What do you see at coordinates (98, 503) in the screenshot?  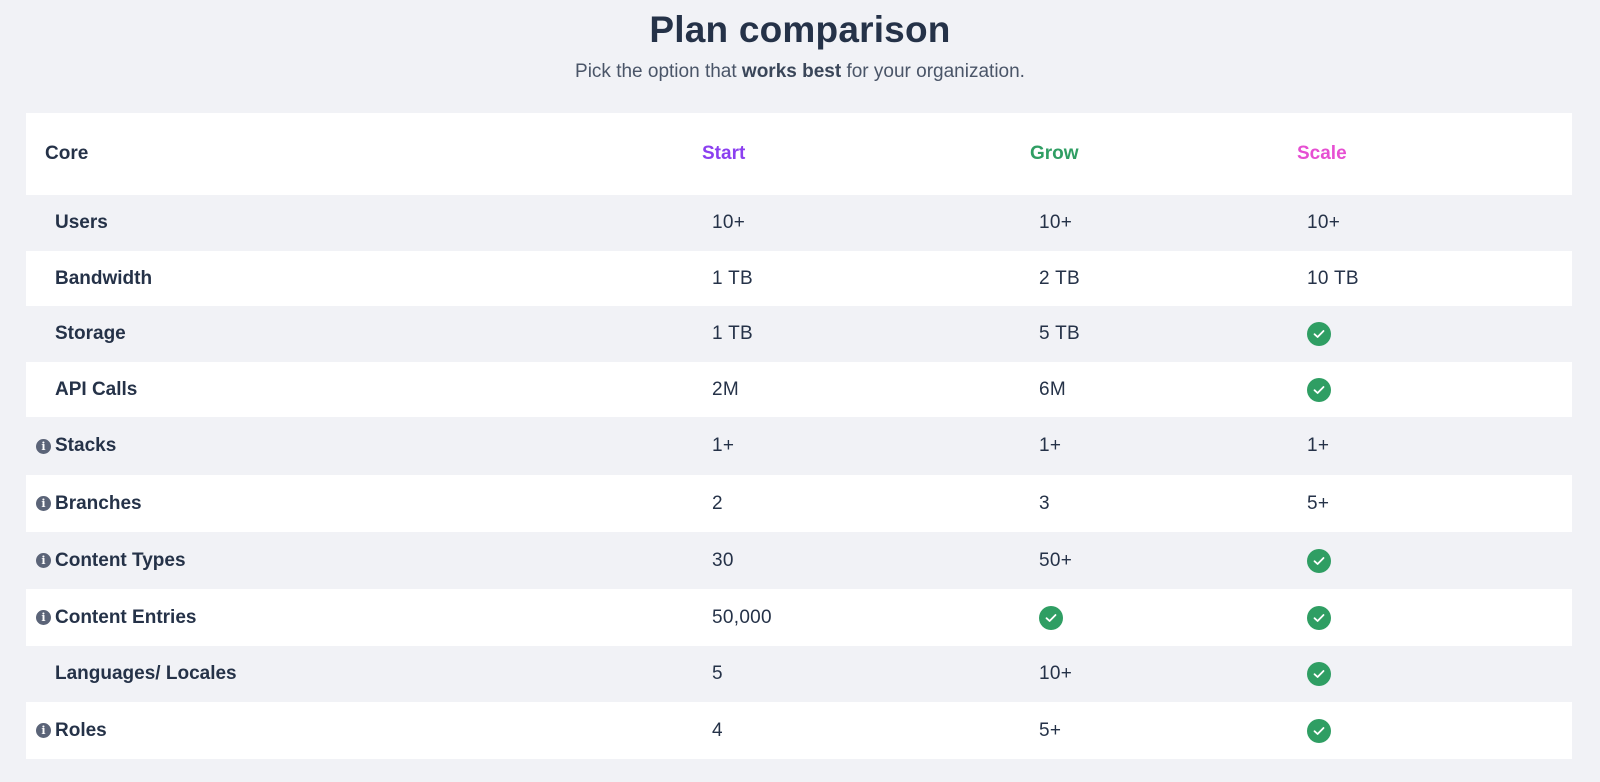 I see `feature-label: Branches` at bounding box center [98, 503].